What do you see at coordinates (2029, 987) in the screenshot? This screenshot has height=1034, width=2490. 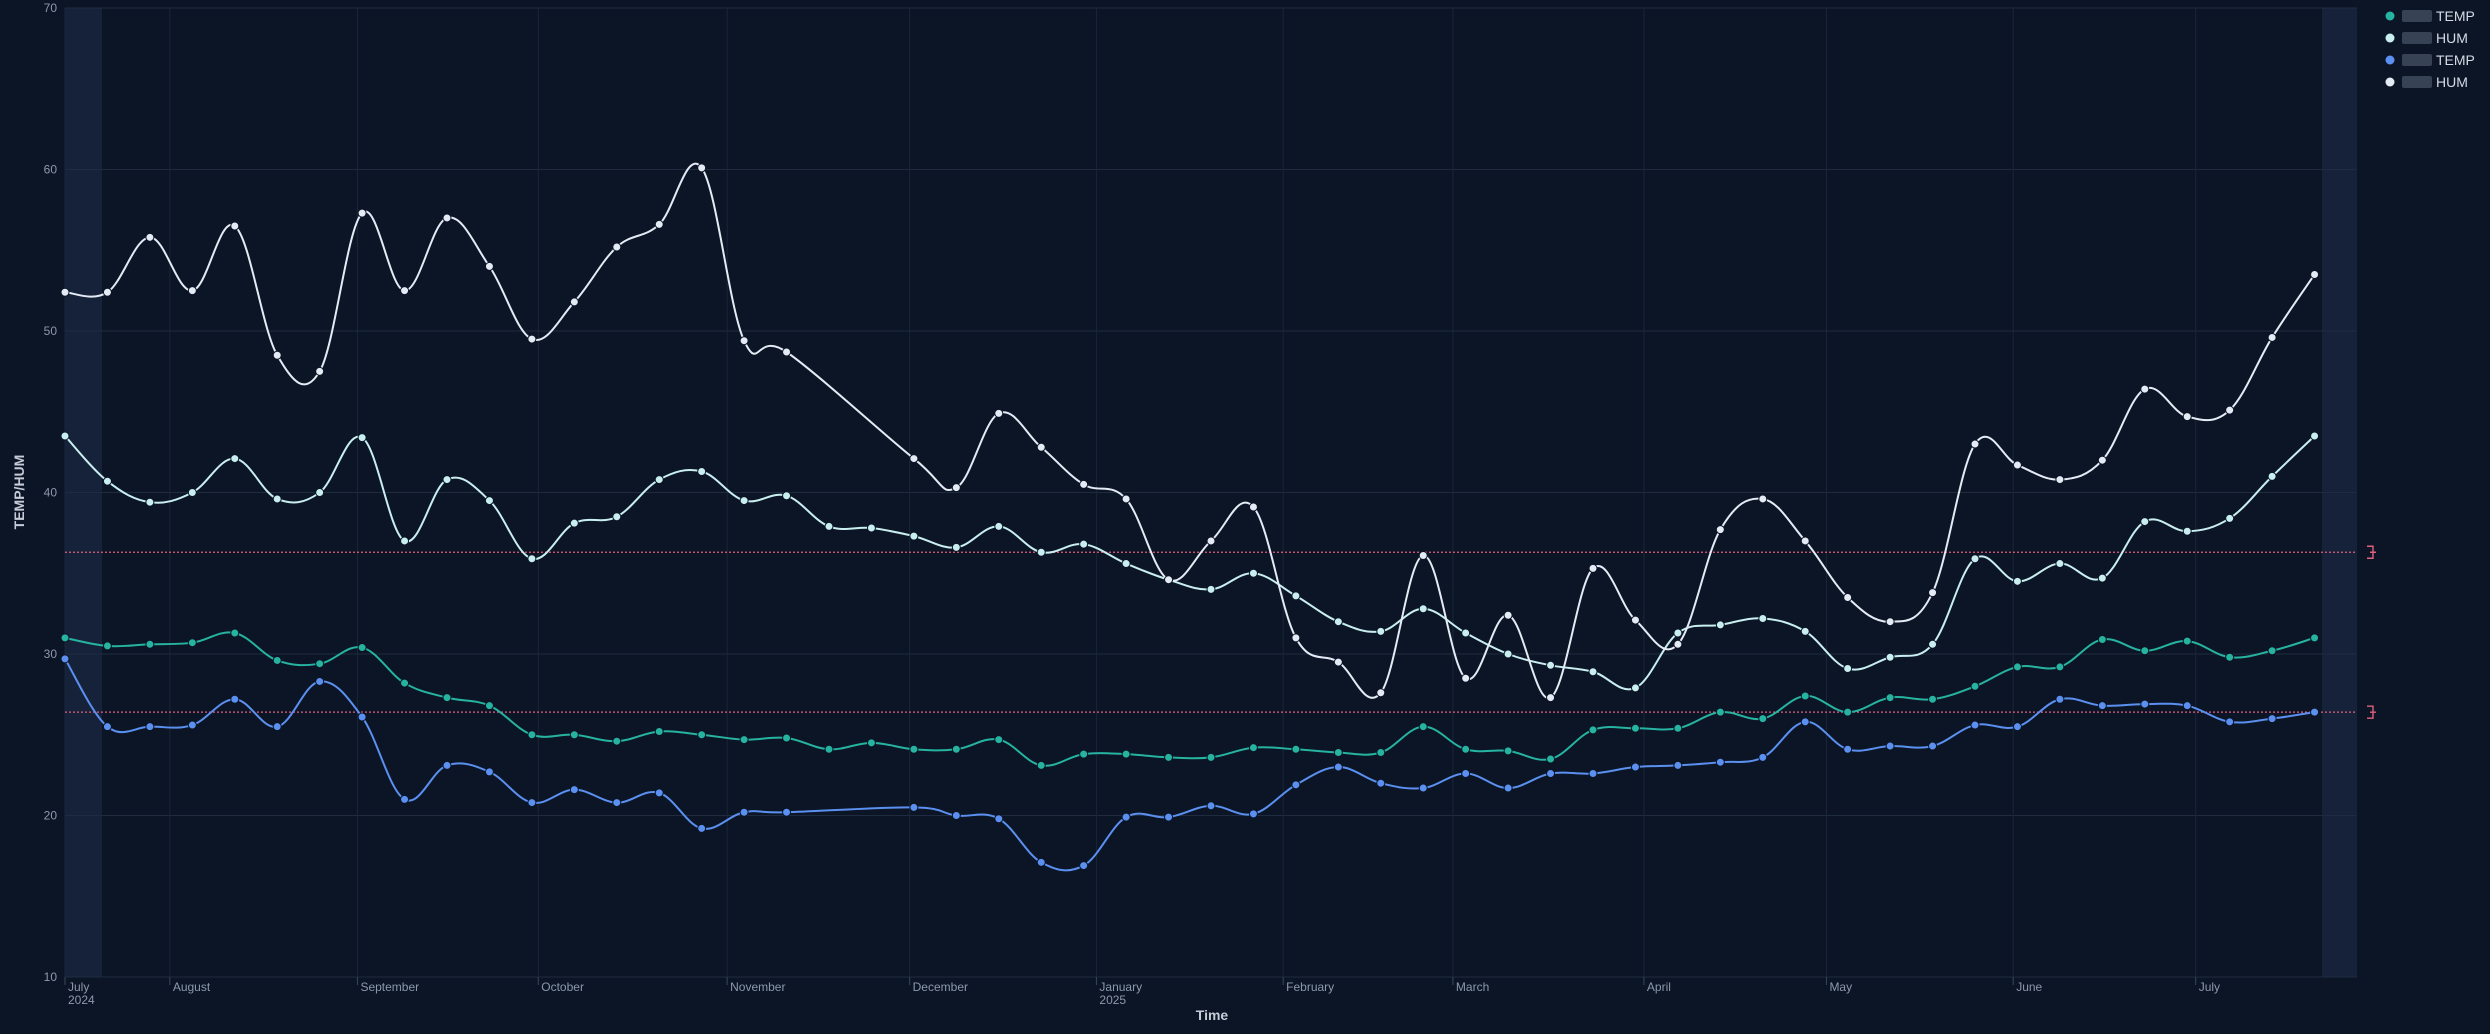 I see `x-tick-label: June` at bounding box center [2029, 987].